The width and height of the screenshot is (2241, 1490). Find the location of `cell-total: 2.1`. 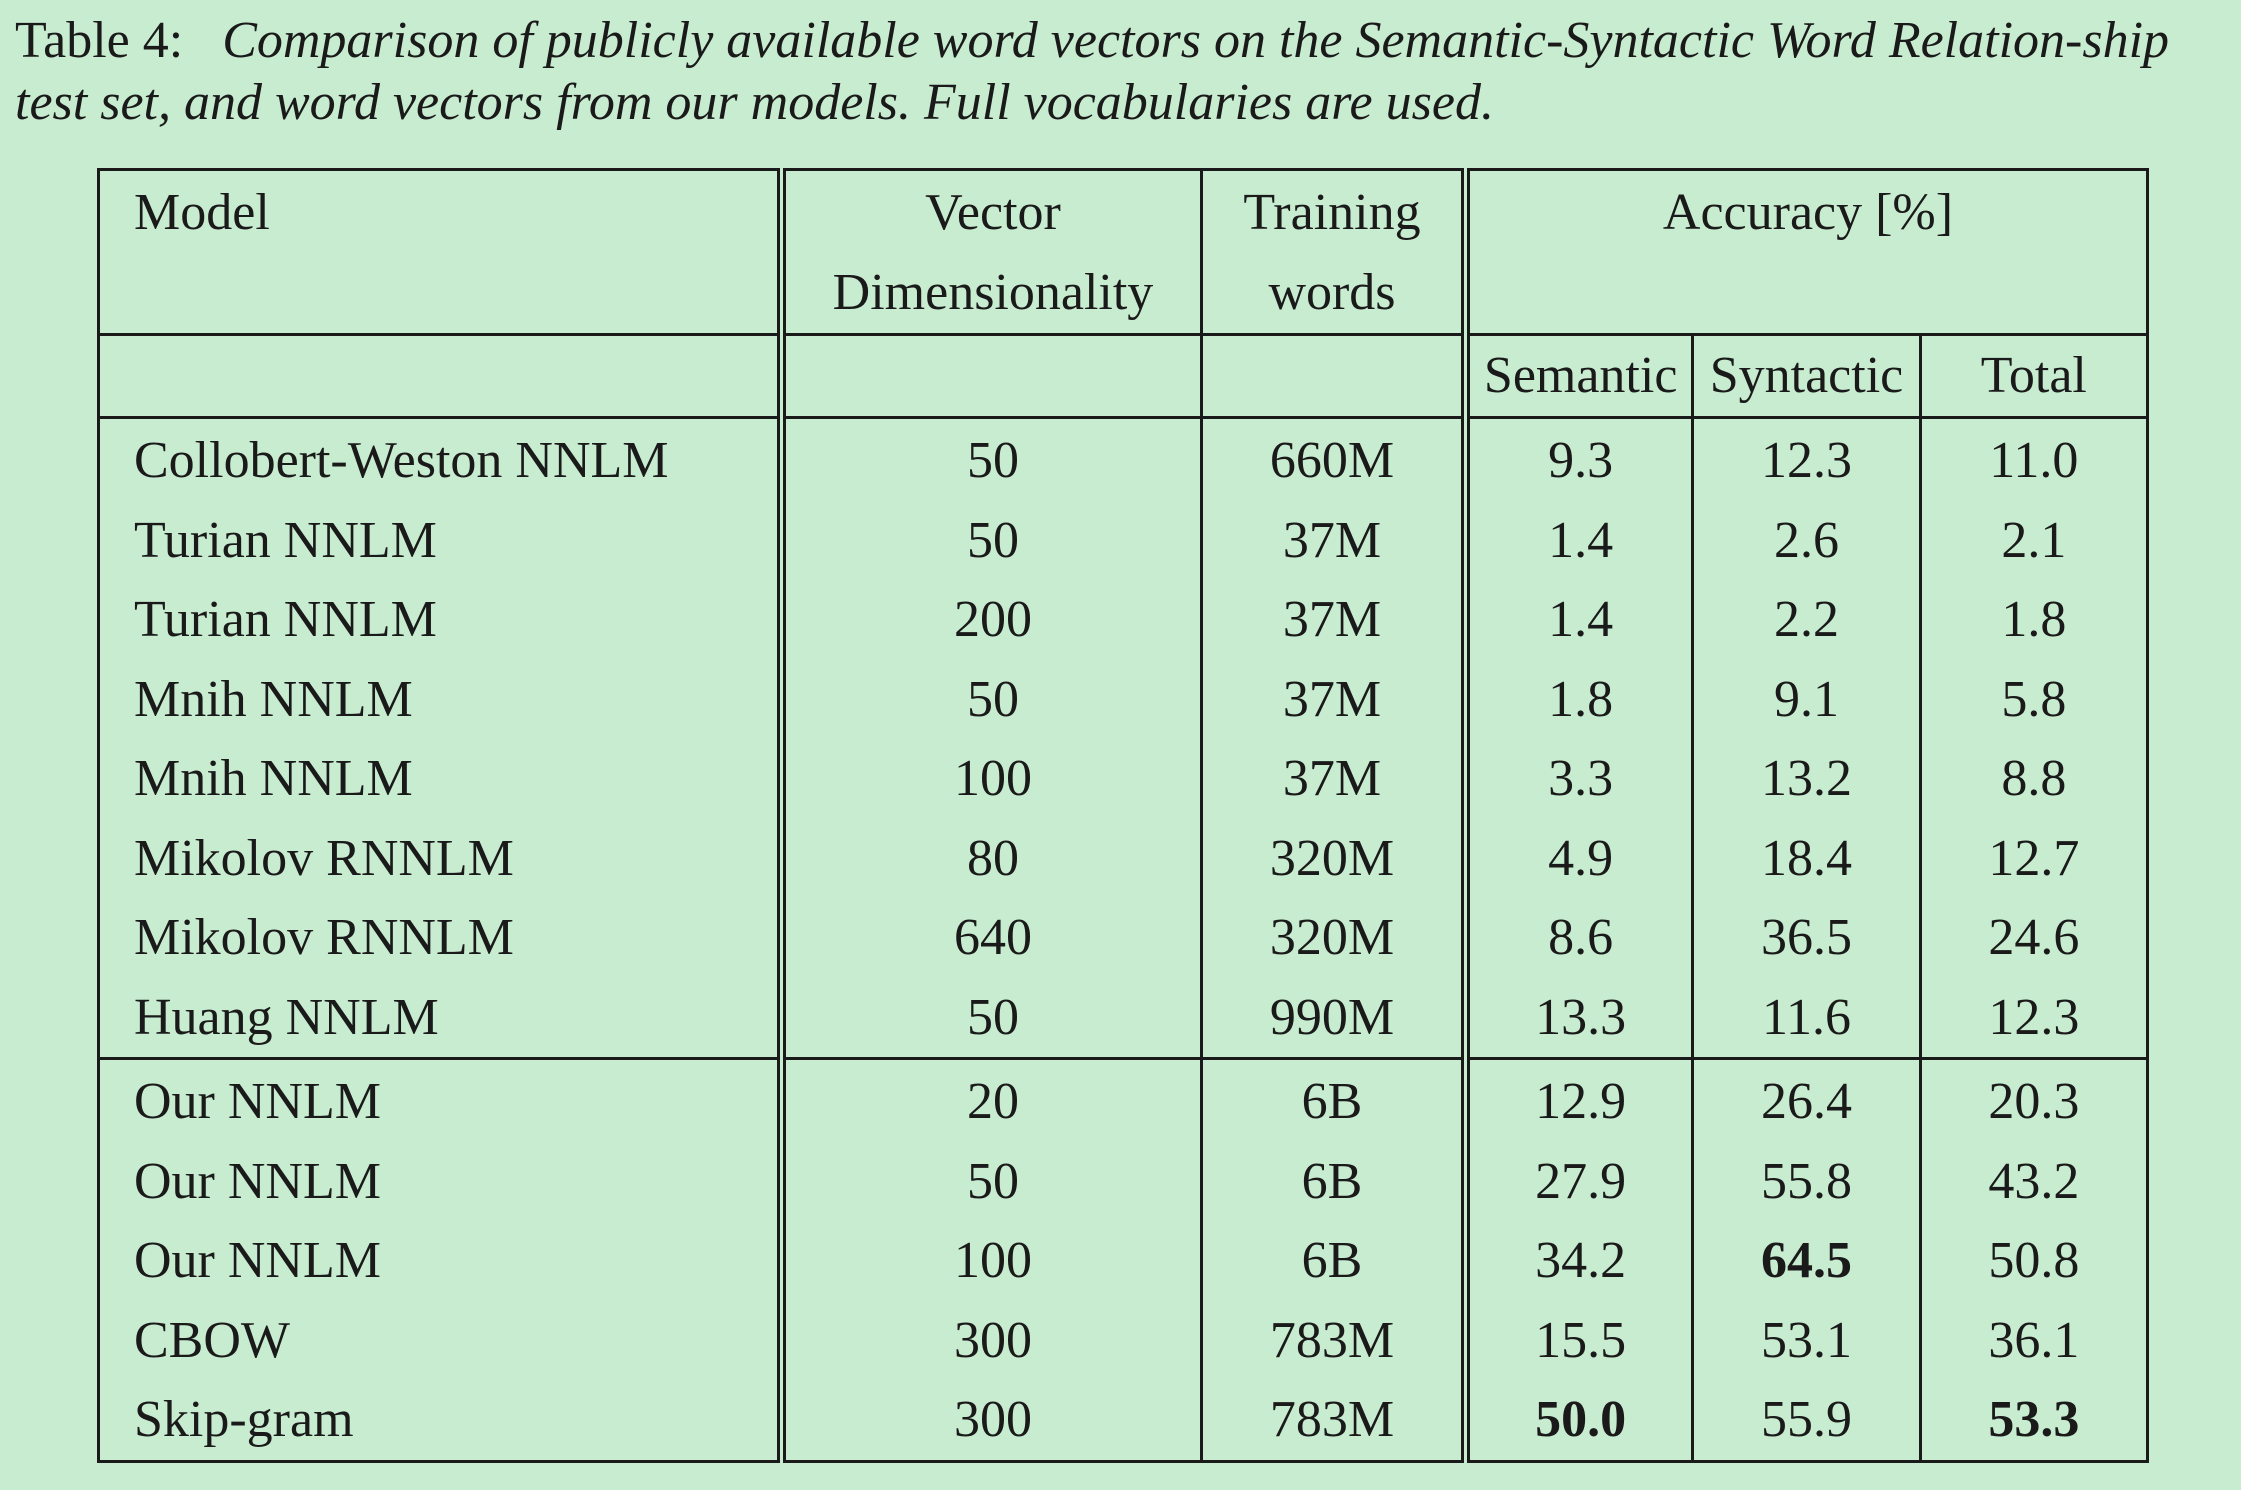

cell-total: 2.1 is located at coordinates (2035, 540).